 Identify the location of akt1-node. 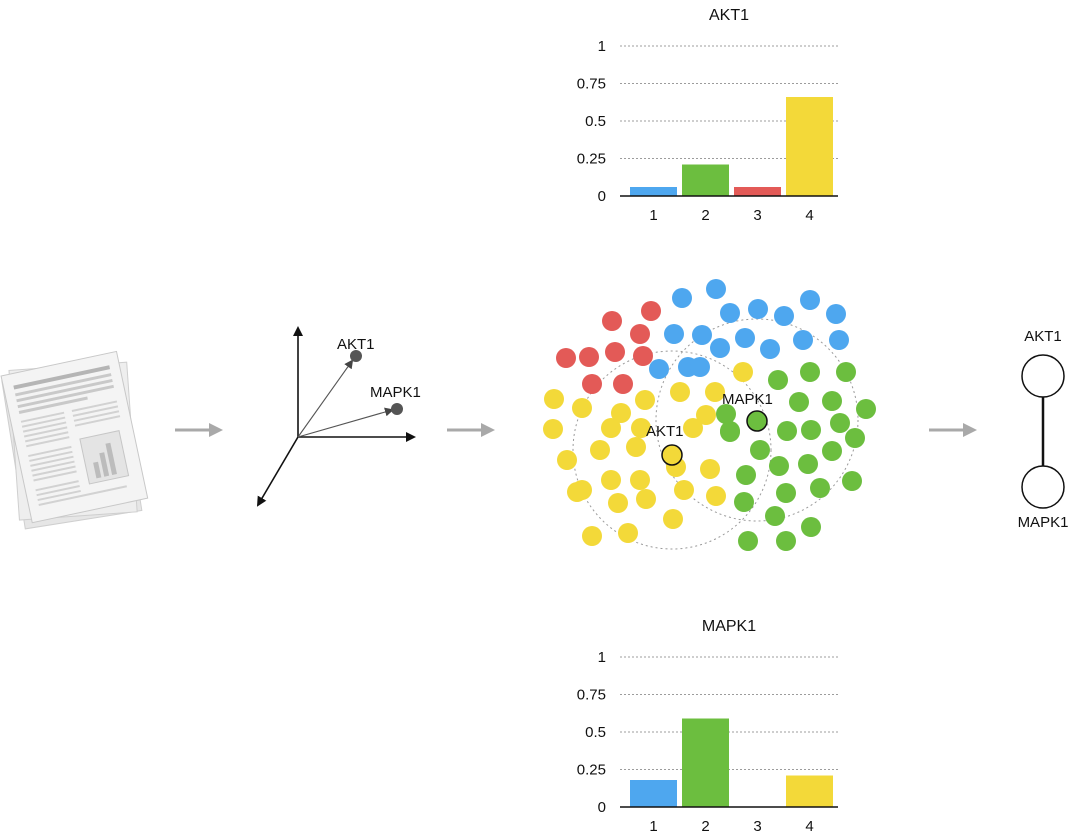
(1043, 376).